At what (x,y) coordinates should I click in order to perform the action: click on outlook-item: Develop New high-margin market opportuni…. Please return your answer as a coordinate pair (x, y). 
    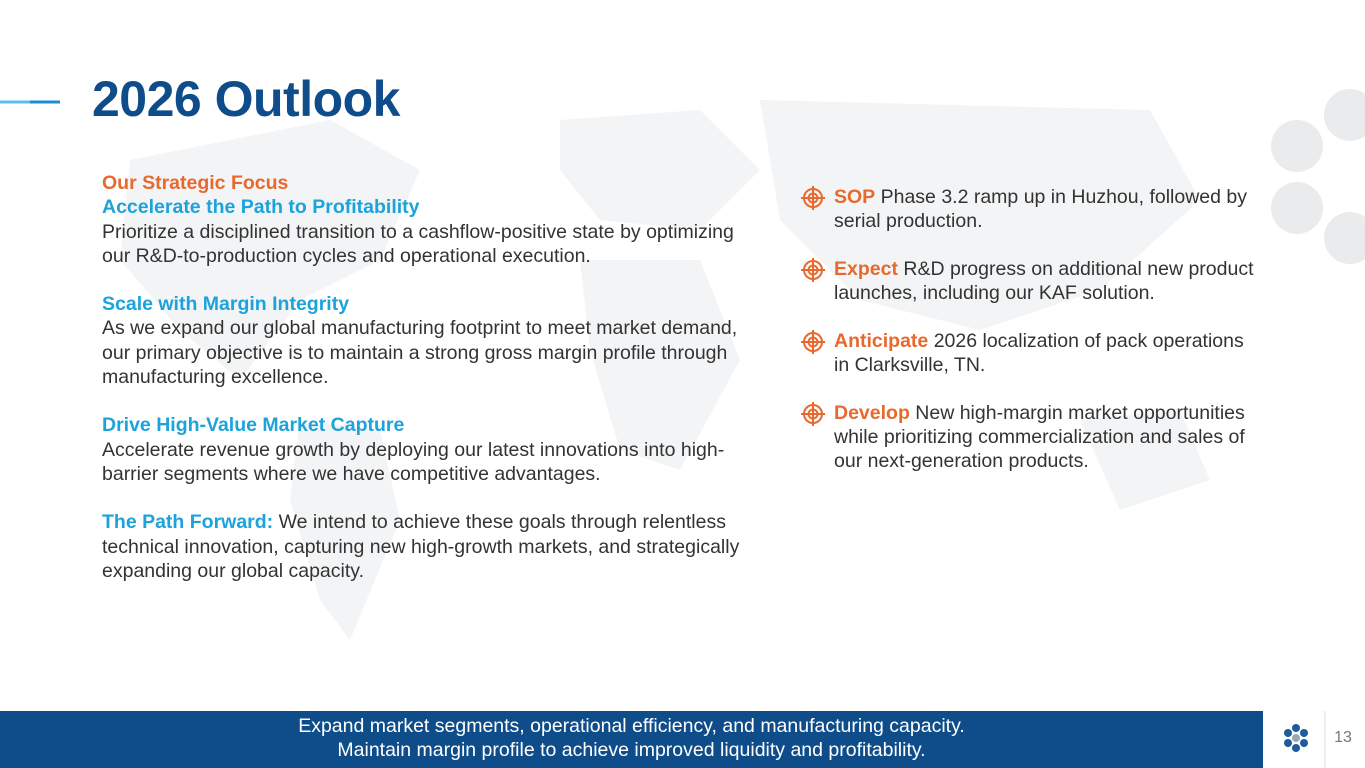
    Looking at the image, I should click on (1030, 437).